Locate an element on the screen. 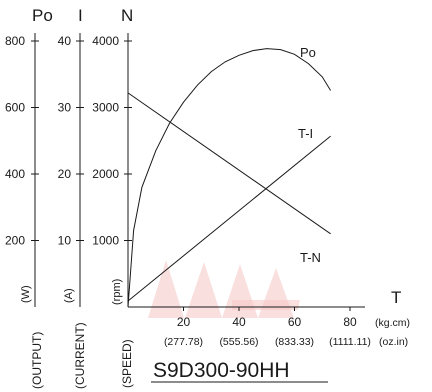 This screenshot has width=432, height=392. n-tick-label: 3000 is located at coordinates (105, 108).